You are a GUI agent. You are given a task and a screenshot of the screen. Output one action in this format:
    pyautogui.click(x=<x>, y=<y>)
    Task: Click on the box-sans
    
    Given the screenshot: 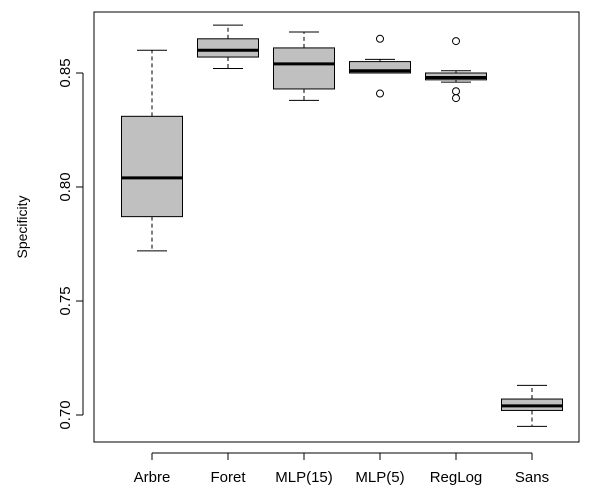 What is the action you would take?
    pyautogui.click(x=532, y=405)
    